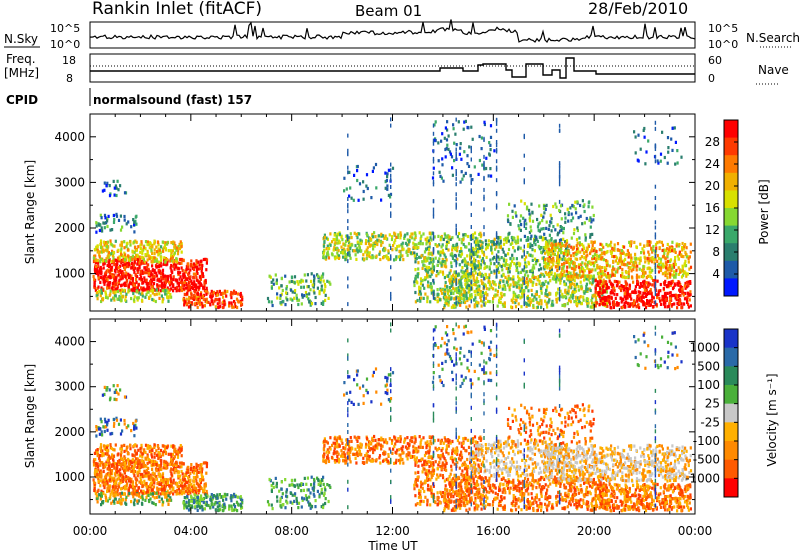 Image resolution: width=800 pixels, height=558 pixels. I want to click on cpid-text: normalsound (fast) 157, so click(172, 100).